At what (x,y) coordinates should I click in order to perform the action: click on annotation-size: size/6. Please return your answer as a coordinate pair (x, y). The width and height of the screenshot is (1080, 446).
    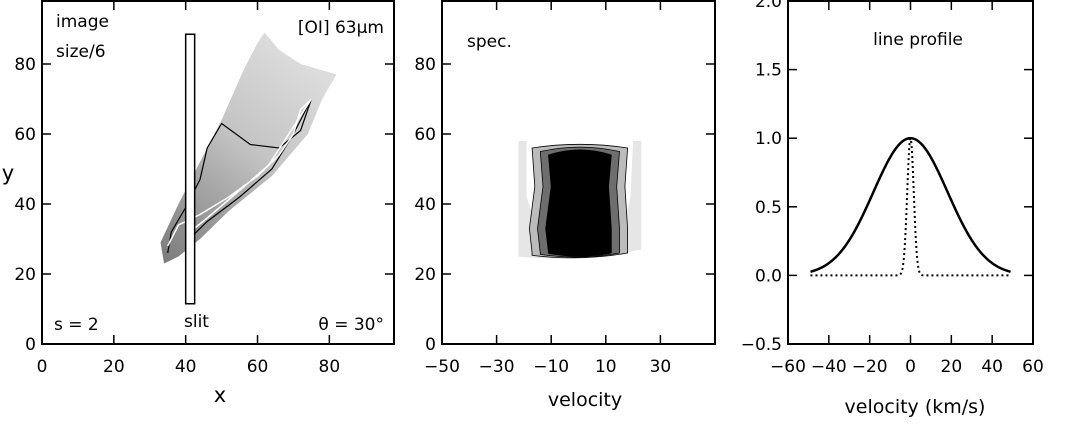
    Looking at the image, I should click on (81, 52).